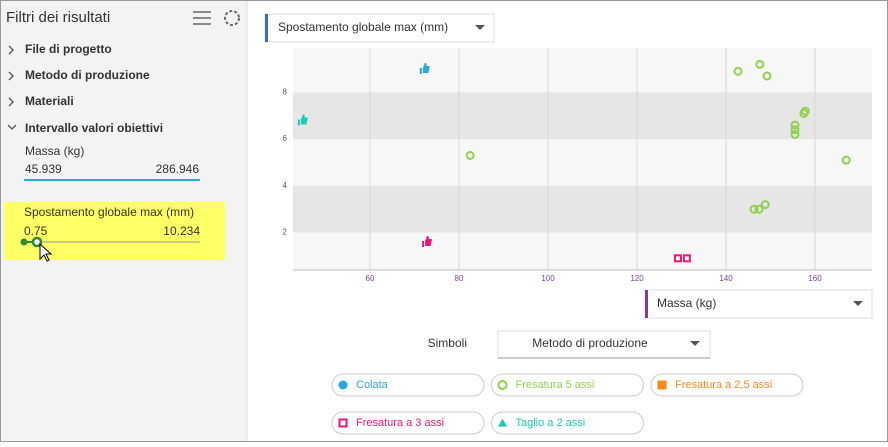 This screenshot has width=888, height=447. Describe the element at coordinates (94, 128) in the screenshot. I see `section: Intervallo valori obiettivi` at that location.